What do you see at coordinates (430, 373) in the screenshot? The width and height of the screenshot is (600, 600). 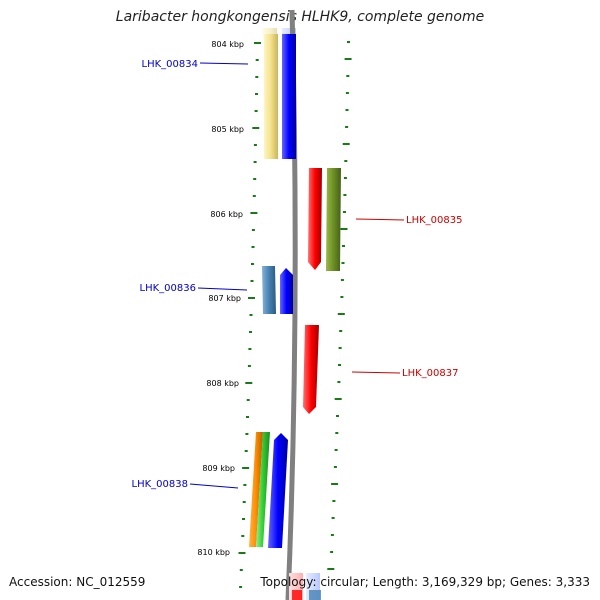 I see `gene-label-lhk00837: LHK_00837` at bounding box center [430, 373].